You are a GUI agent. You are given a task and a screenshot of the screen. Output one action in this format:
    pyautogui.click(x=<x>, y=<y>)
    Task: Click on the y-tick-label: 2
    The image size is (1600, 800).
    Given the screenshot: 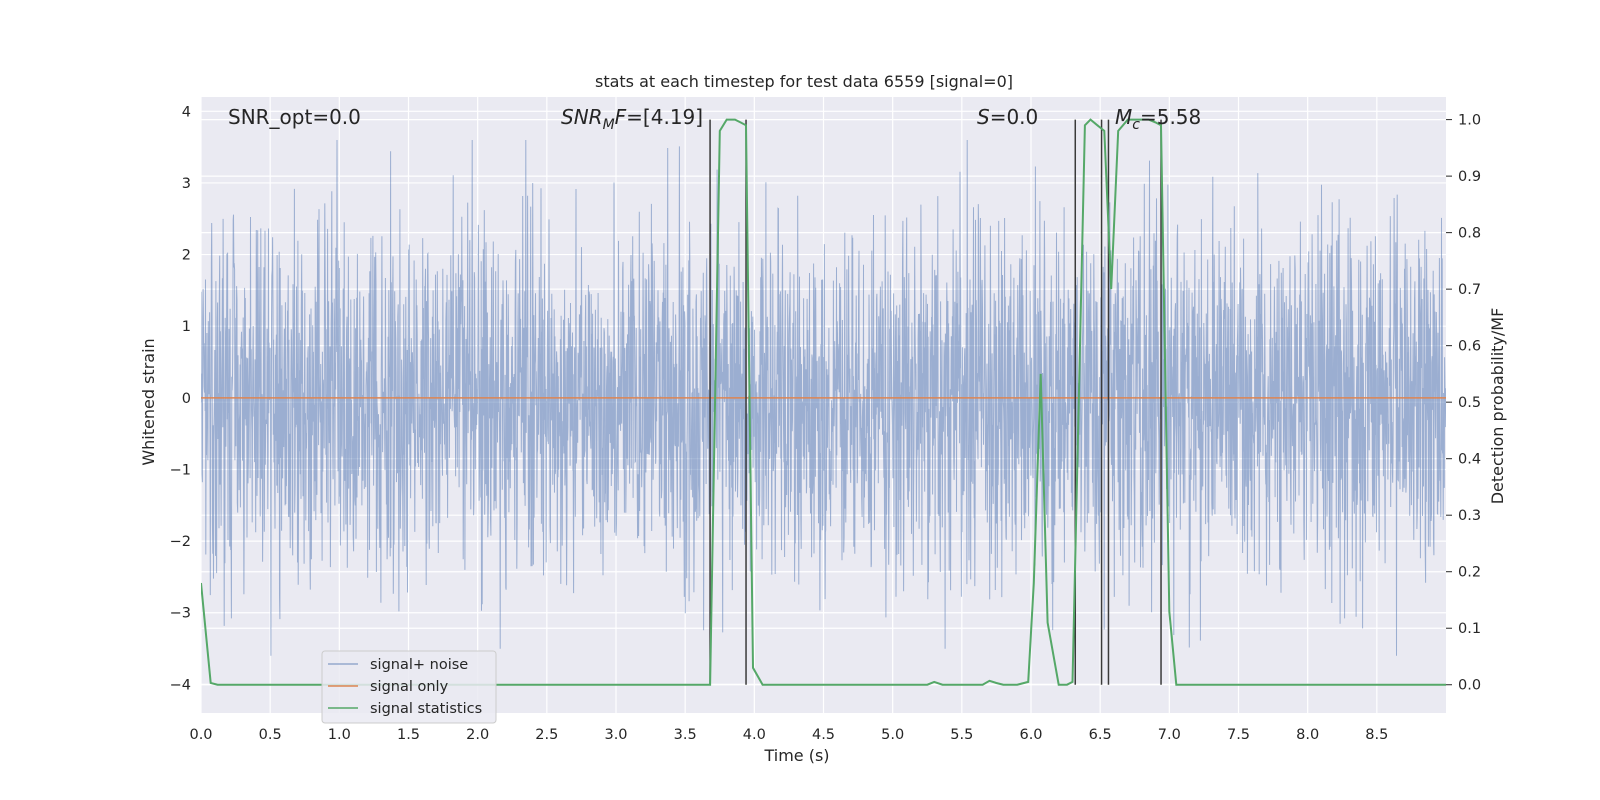 What is the action you would take?
    pyautogui.click(x=186, y=256)
    